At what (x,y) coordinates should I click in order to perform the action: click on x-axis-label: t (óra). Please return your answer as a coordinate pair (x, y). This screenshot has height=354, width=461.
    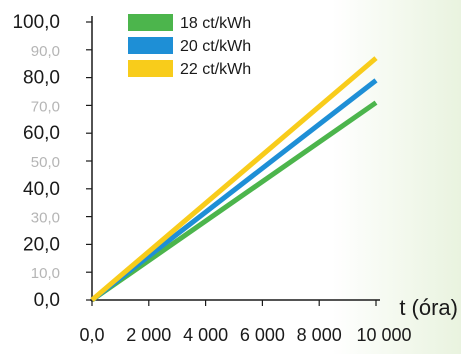
    Looking at the image, I should click on (428, 307).